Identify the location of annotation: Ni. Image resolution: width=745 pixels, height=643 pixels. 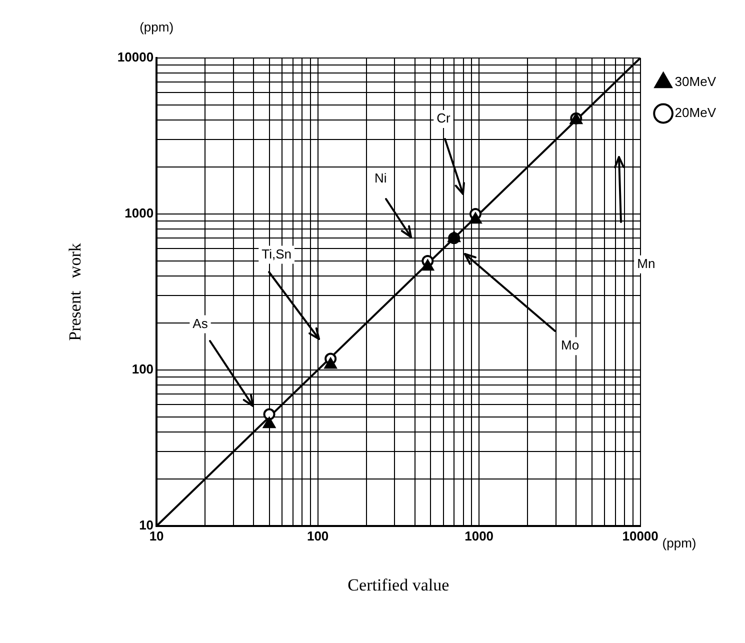
(380, 178).